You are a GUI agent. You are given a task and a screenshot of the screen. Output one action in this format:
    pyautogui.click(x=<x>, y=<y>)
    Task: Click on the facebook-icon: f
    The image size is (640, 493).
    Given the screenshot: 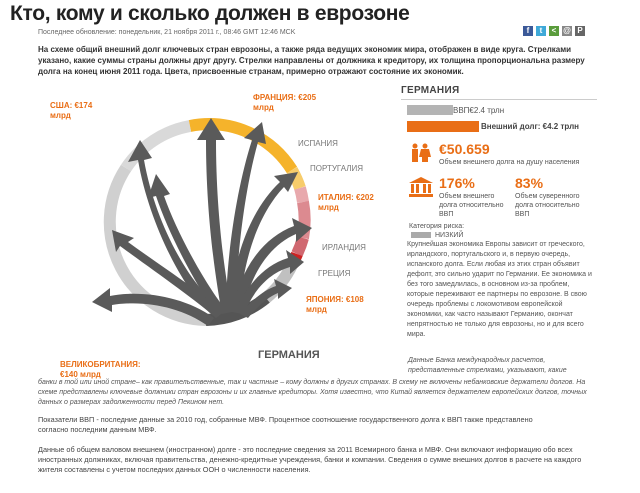 What is the action you would take?
    pyautogui.click(x=528, y=31)
    